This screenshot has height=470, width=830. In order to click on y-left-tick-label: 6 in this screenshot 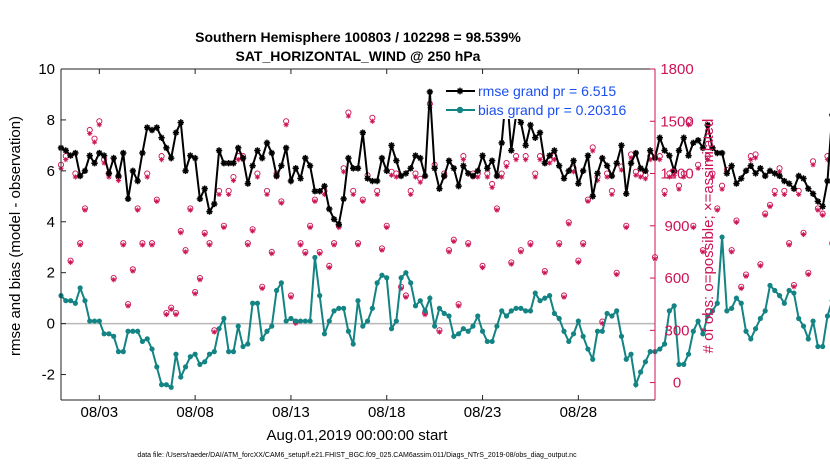, I will do `click(51, 171)`.